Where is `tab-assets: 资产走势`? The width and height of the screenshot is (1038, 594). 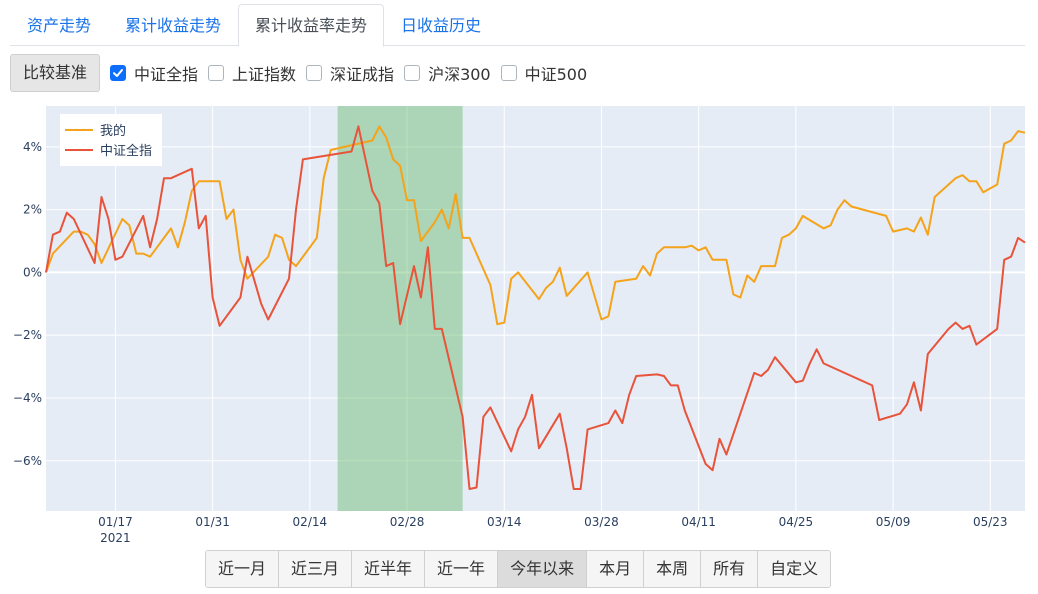 tab-assets: 资产走势 is located at coordinates (59, 25).